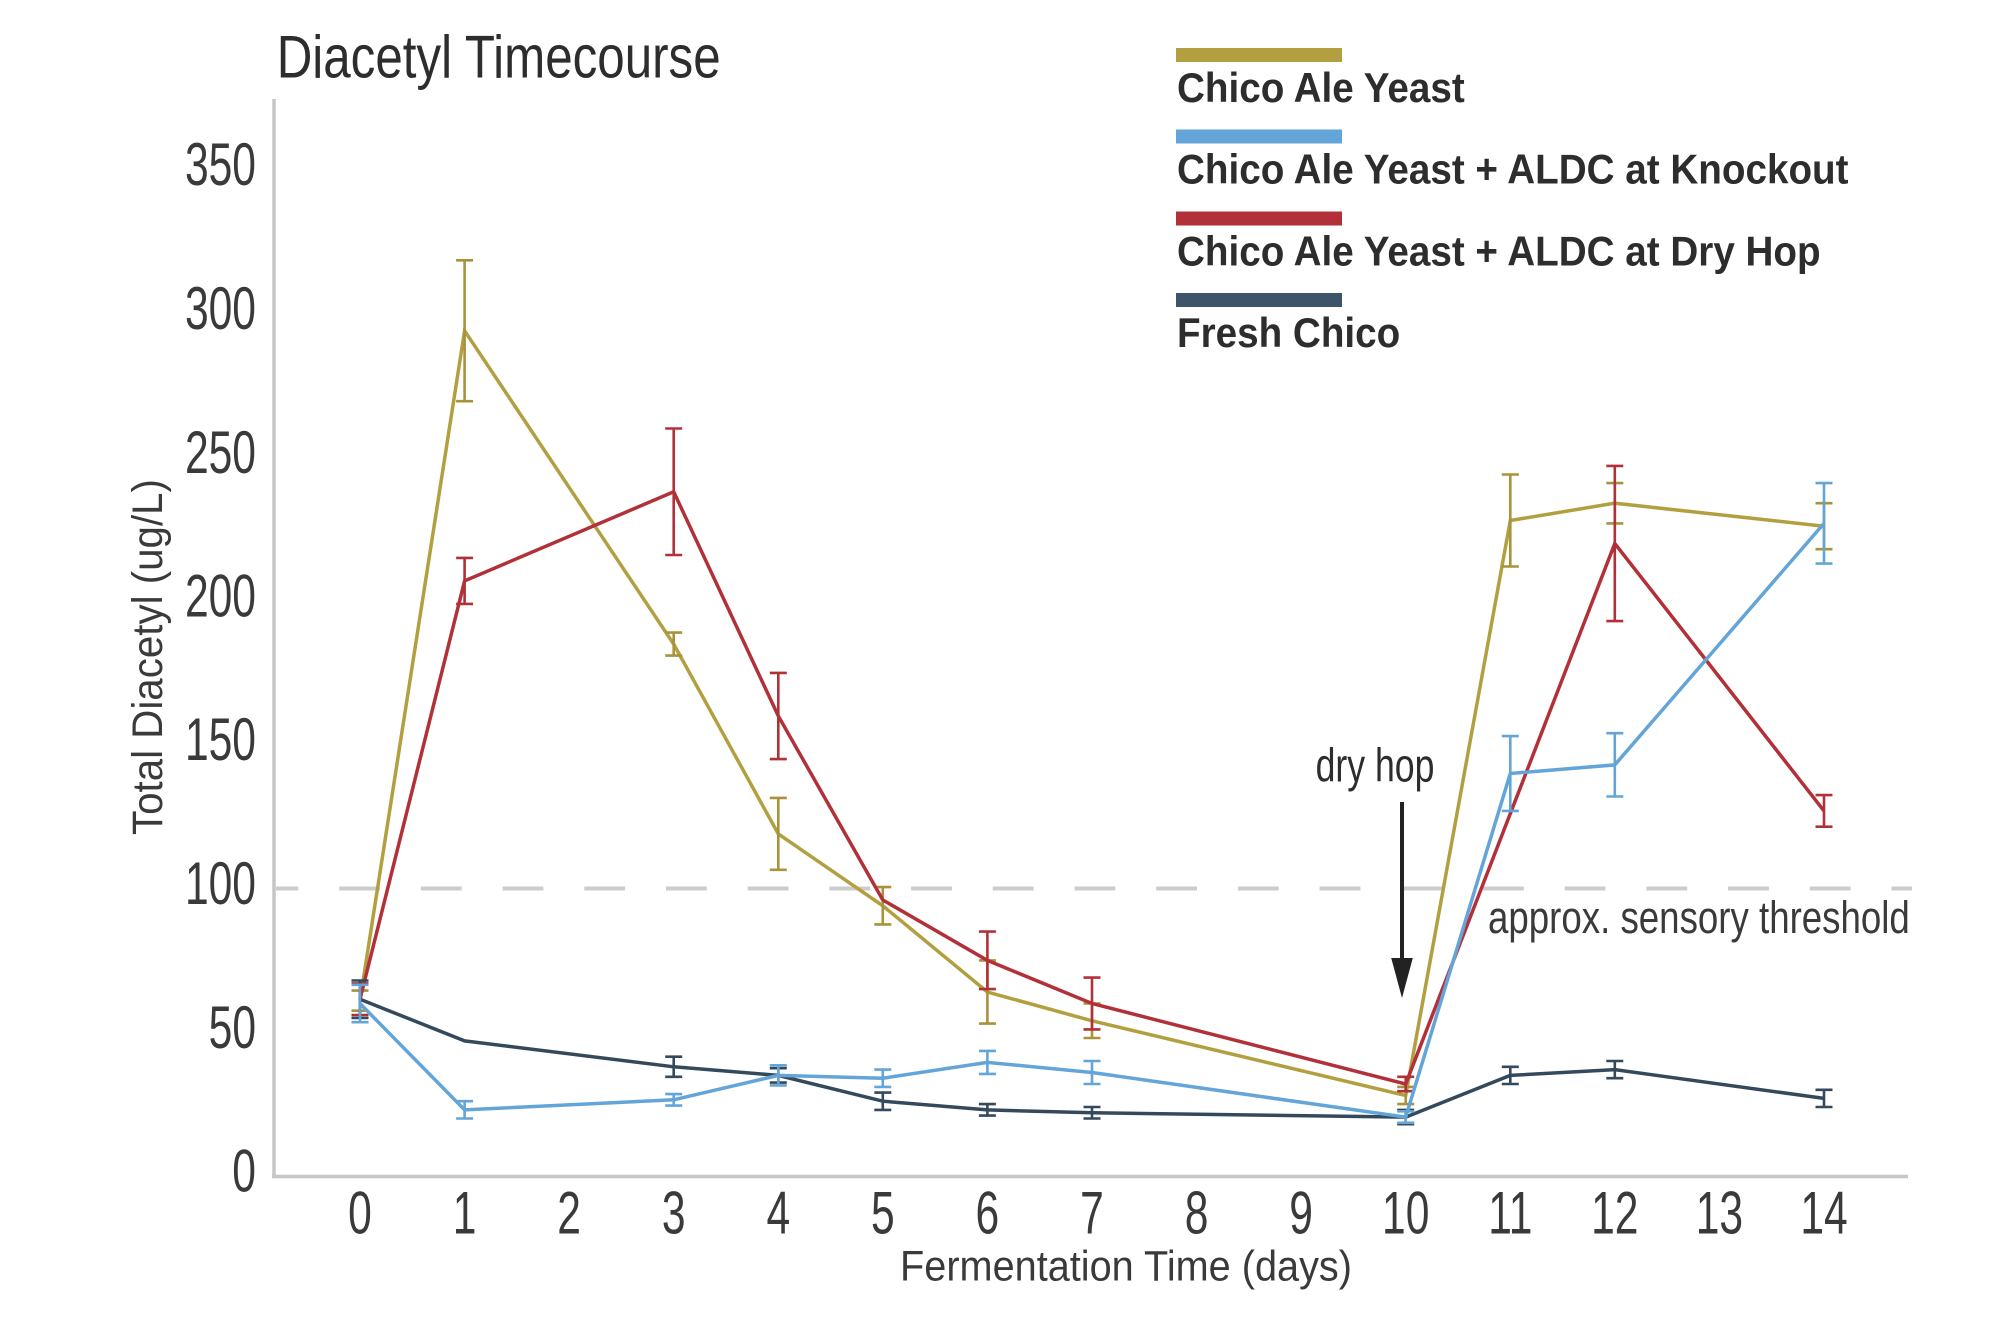  Describe the element at coordinates (220, 740) in the screenshot. I see `svg-text: 150` at that location.